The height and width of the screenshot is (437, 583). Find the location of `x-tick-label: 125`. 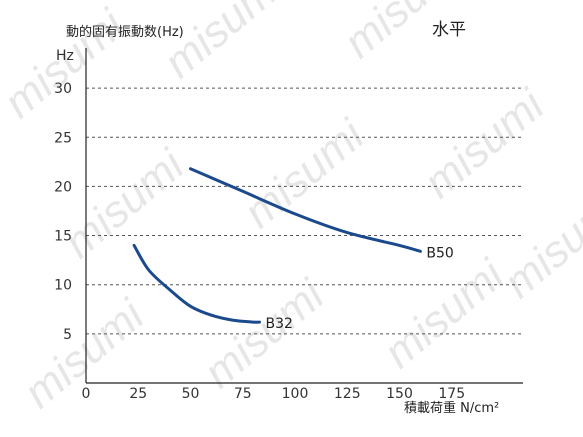

x-tick-label: 125 is located at coordinates (347, 394).